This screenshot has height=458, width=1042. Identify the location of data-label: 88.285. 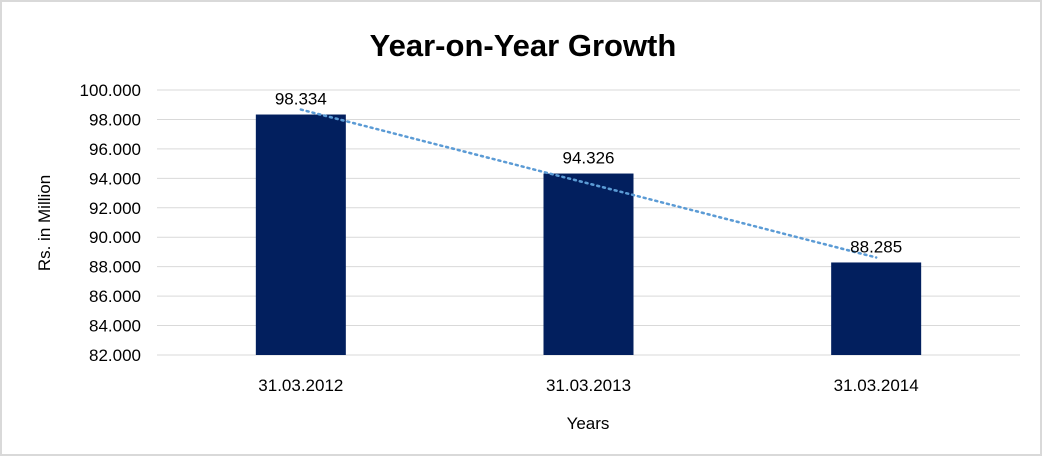
(876, 246).